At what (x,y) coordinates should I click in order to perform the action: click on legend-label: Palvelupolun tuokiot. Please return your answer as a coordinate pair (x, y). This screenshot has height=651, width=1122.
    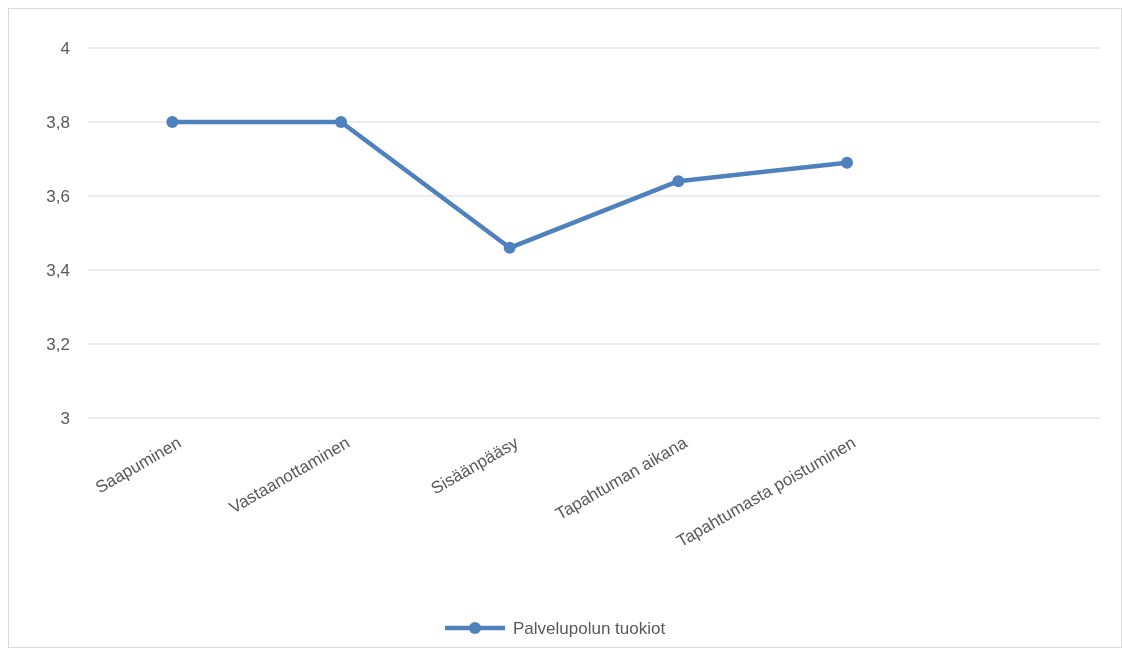
    Looking at the image, I should click on (589, 628).